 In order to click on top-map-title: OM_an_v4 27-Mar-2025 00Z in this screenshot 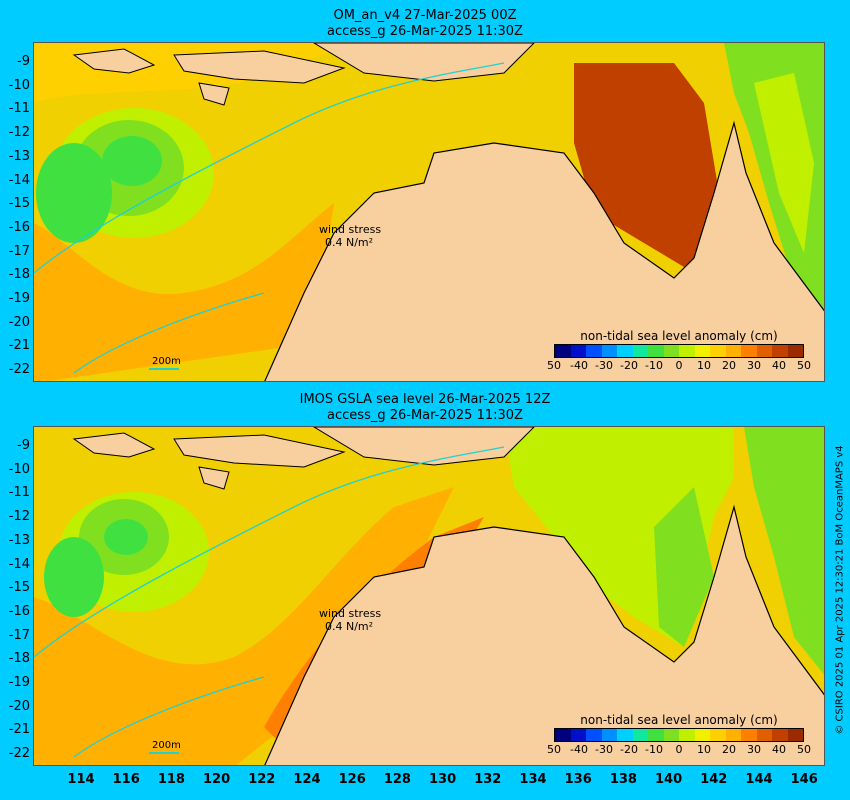, I will do `click(425, 15)`.